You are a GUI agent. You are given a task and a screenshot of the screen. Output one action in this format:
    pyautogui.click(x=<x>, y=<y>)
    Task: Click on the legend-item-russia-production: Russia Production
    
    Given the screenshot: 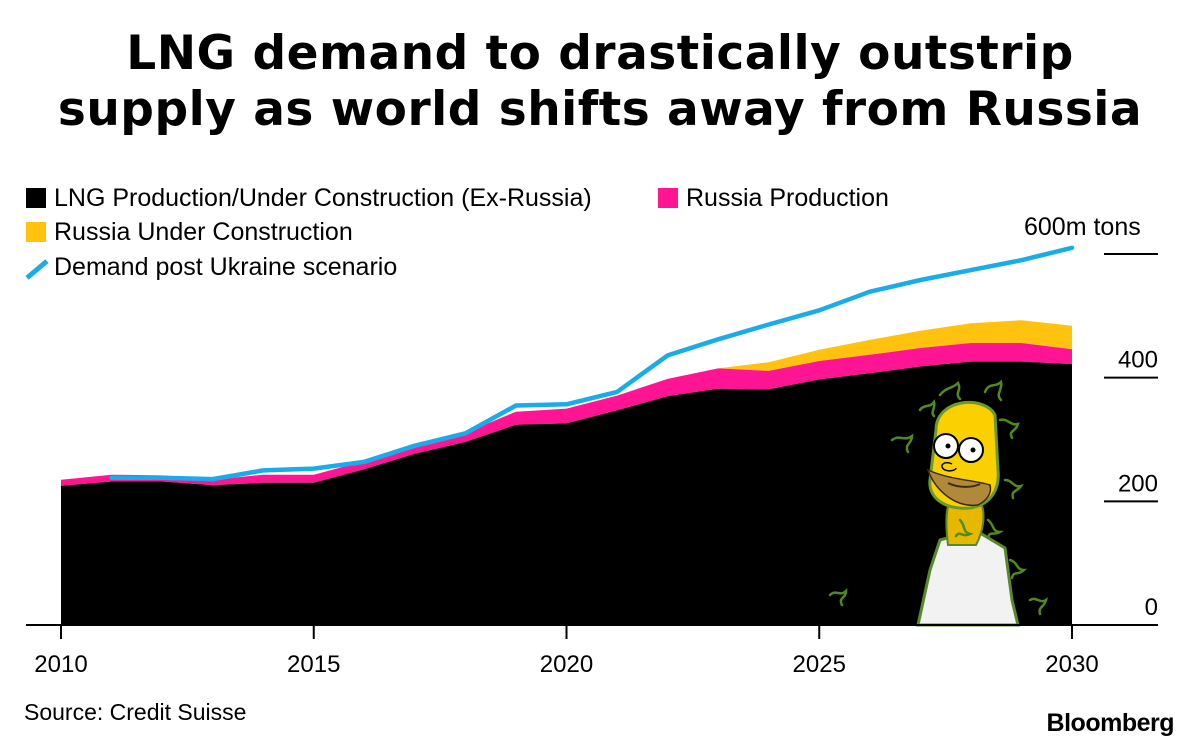 What is the action you would take?
    pyautogui.click(x=773, y=198)
    